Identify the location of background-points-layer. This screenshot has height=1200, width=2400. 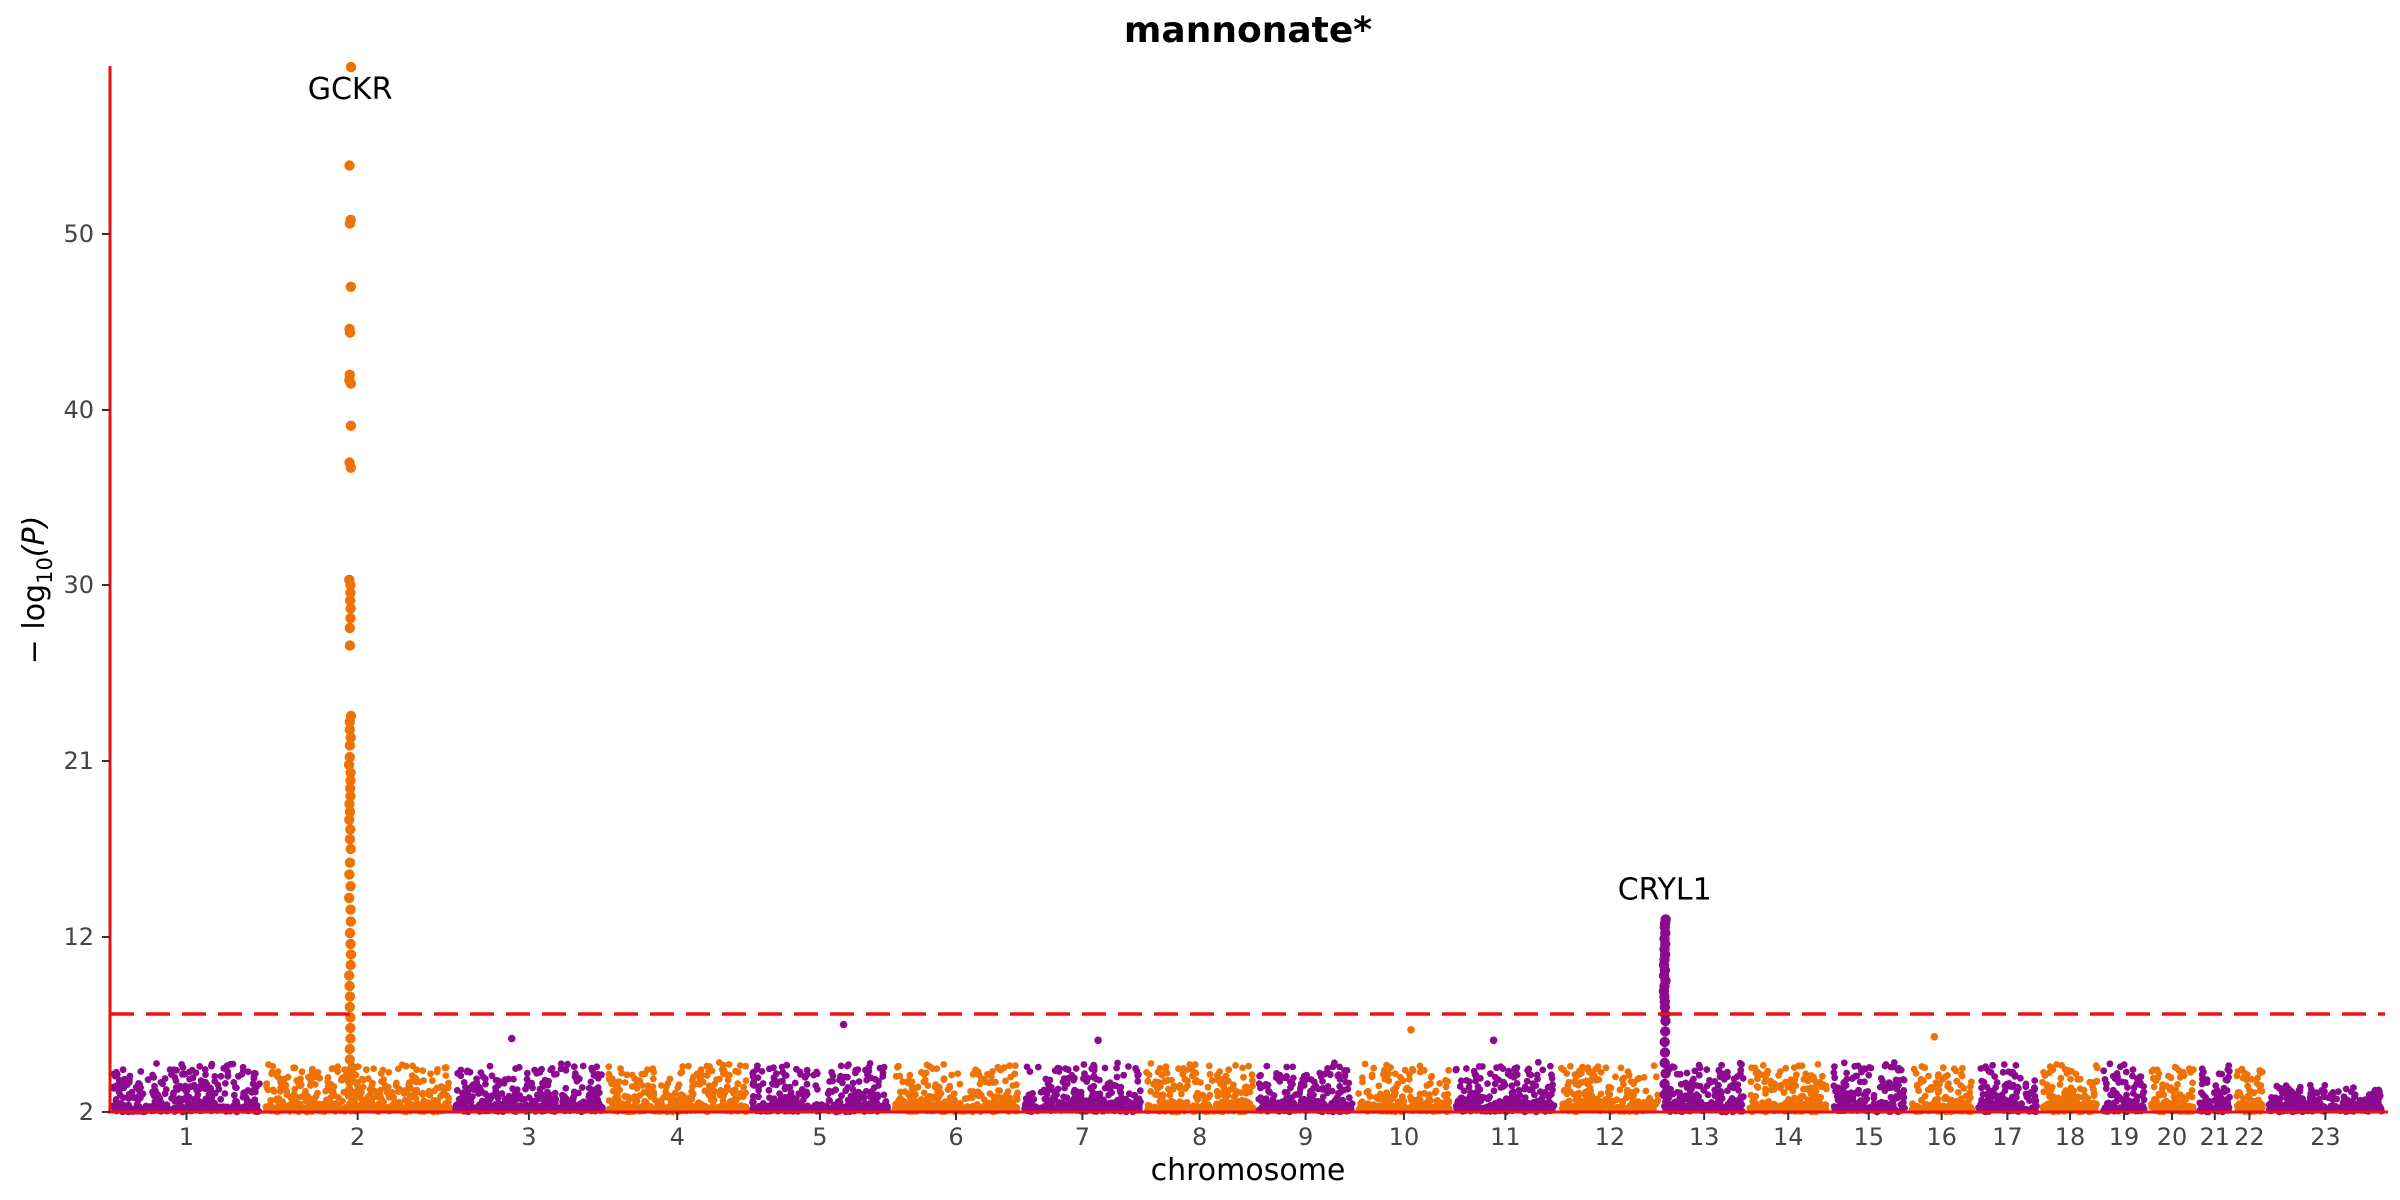
(1247, 1068).